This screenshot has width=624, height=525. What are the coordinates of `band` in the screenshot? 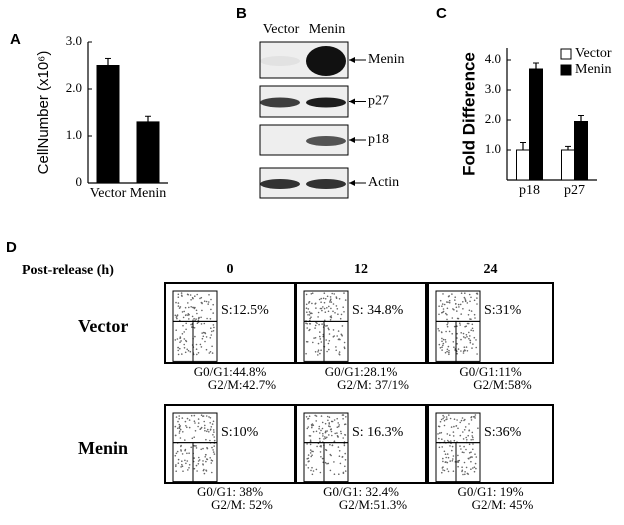 It's located at (280, 61).